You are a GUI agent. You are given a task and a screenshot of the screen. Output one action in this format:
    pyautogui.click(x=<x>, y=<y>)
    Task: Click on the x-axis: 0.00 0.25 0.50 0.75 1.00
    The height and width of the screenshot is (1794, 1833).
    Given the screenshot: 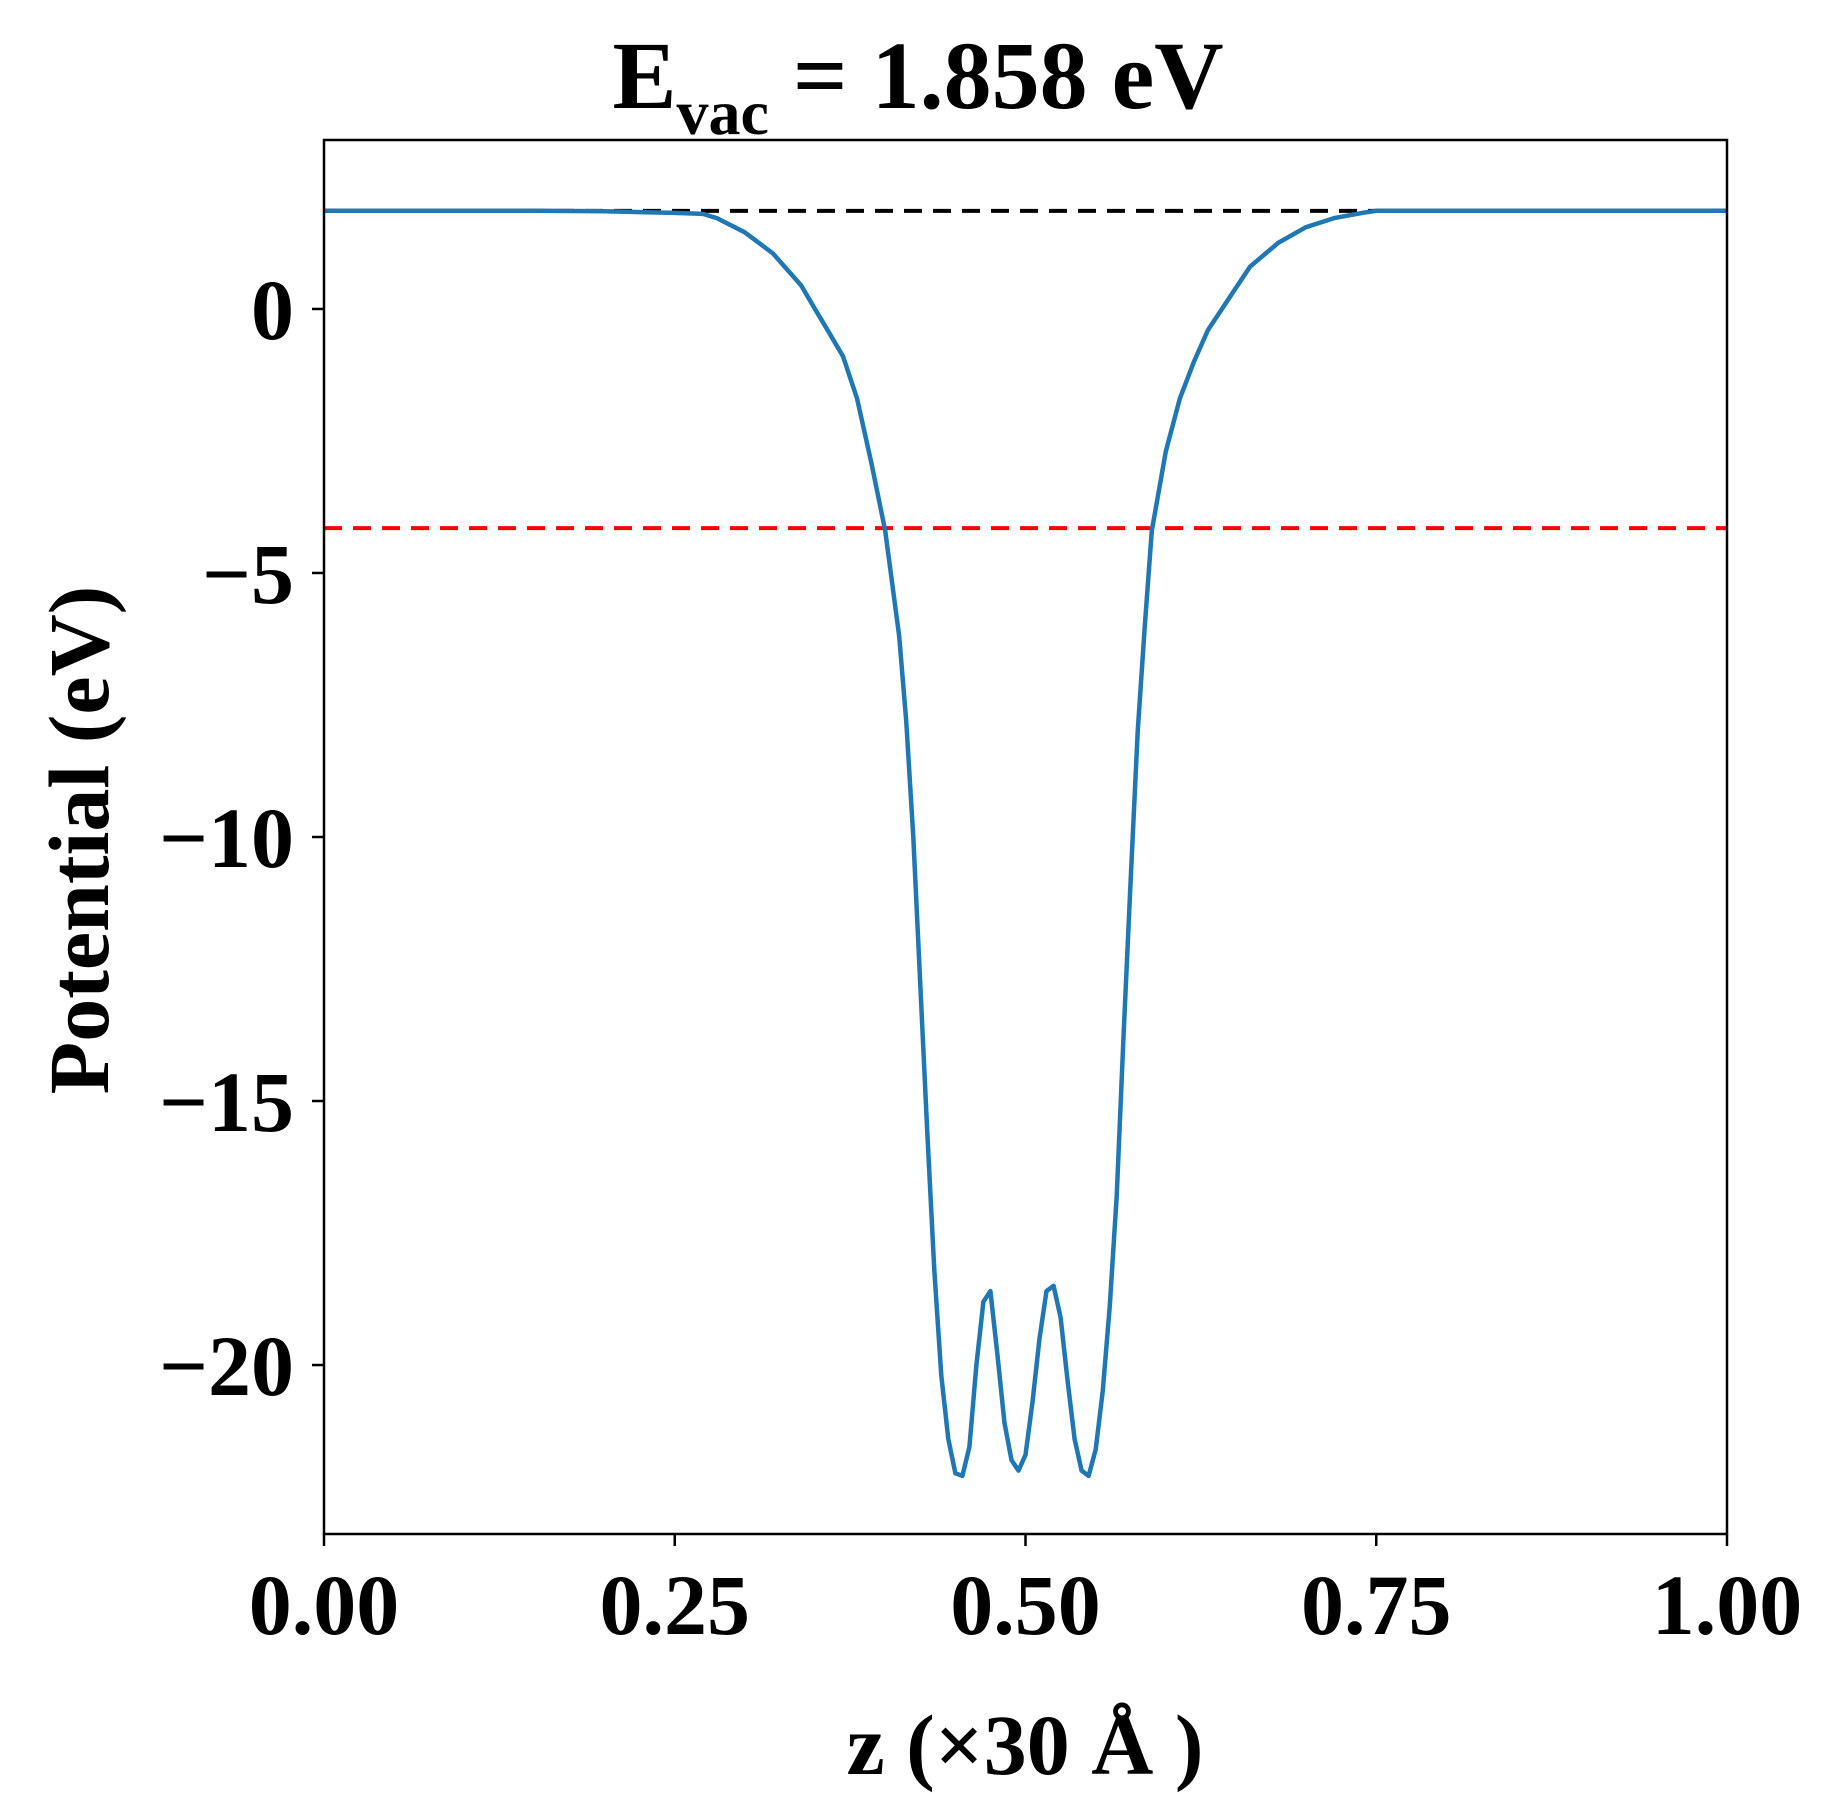 What is the action you would take?
    pyautogui.click(x=1026, y=1593)
    